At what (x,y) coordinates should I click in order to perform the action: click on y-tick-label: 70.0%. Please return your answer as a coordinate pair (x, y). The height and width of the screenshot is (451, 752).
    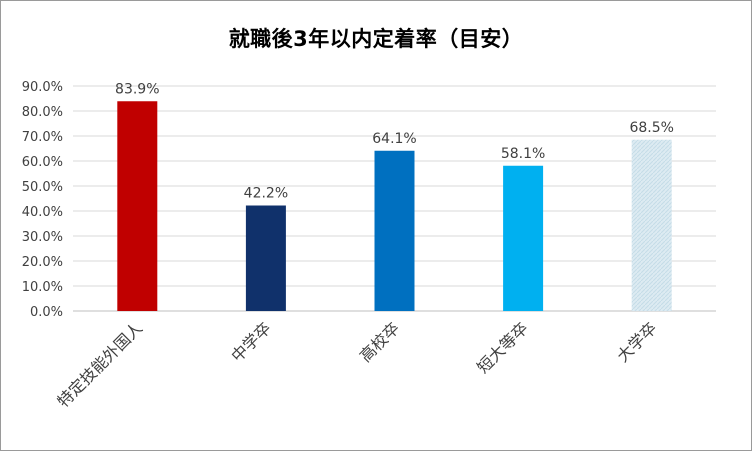
    Looking at the image, I should click on (42, 137).